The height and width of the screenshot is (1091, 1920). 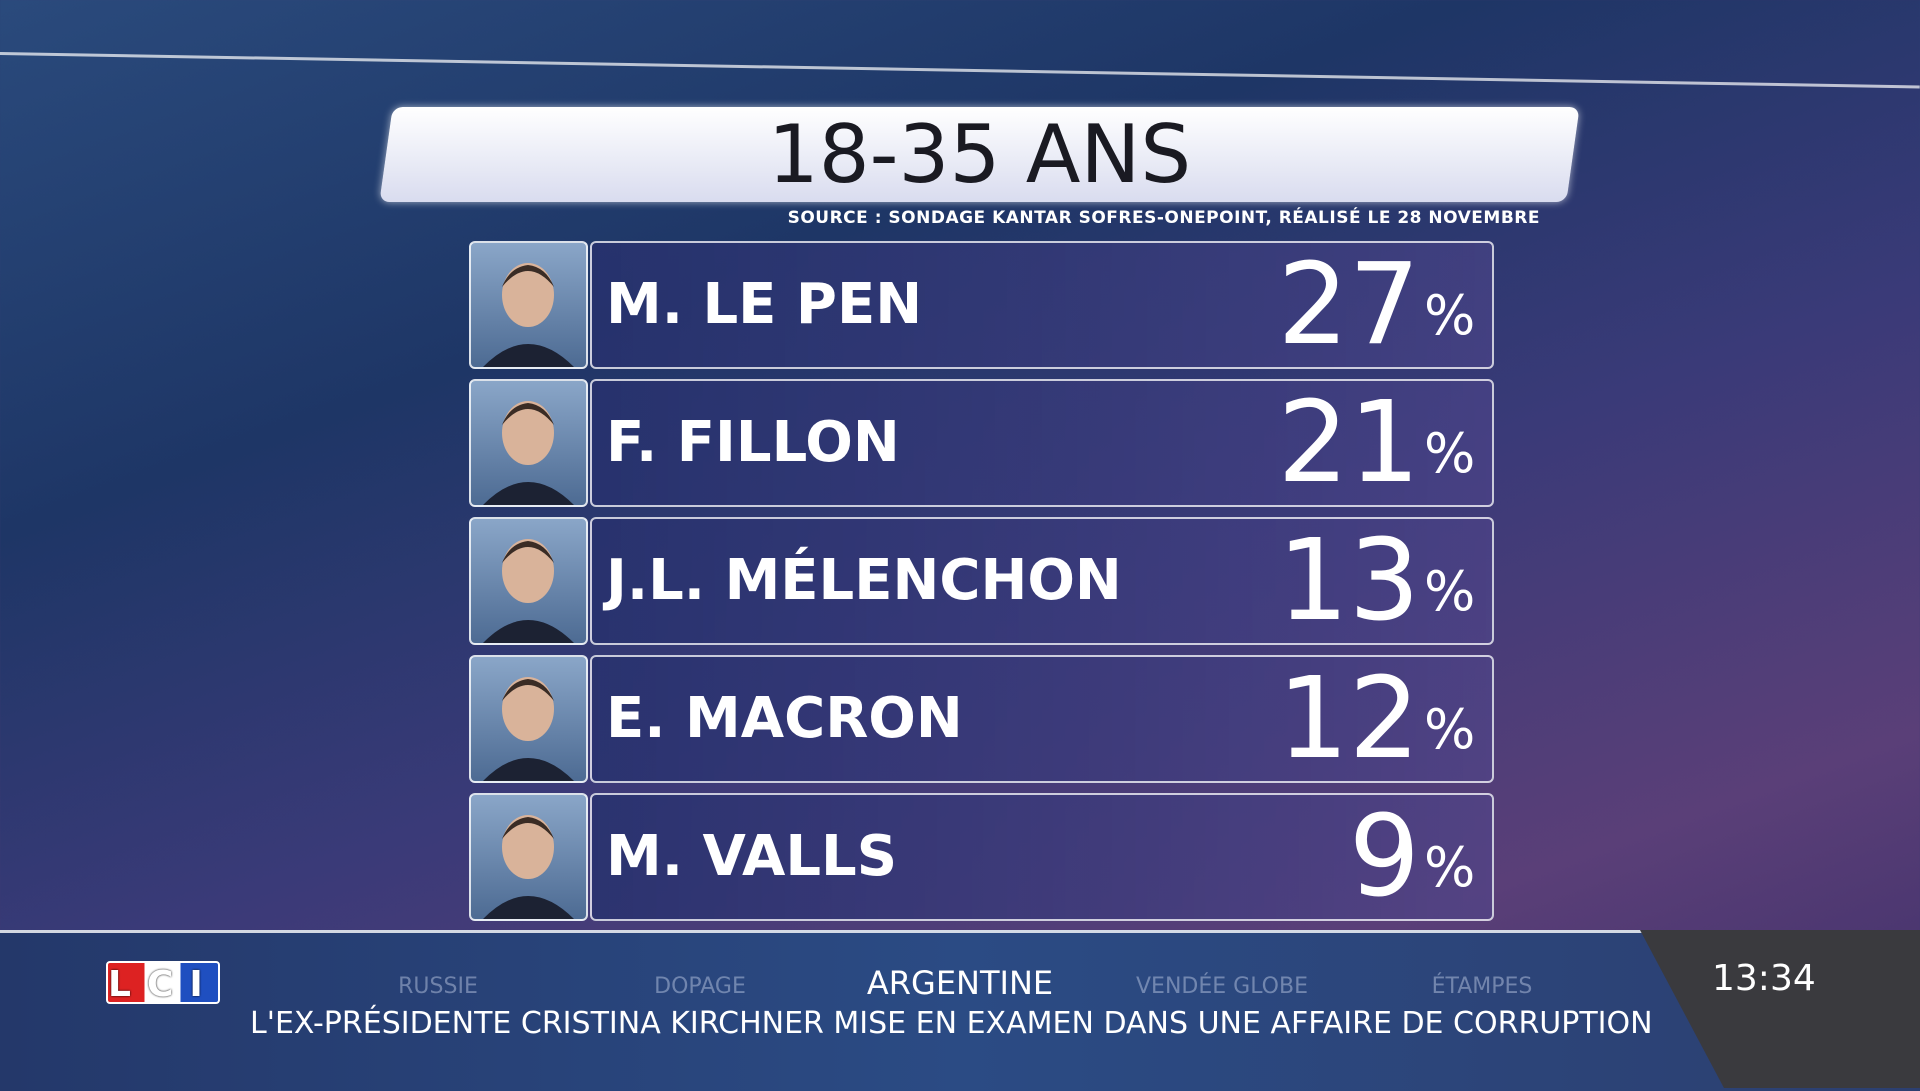 What do you see at coordinates (438, 986) in the screenshot?
I see `topic: RUSSIE` at bounding box center [438, 986].